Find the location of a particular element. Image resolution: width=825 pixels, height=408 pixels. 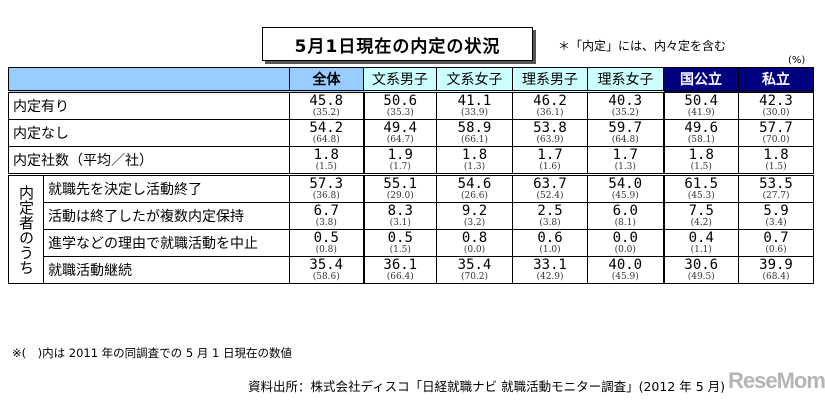

footnote: ※( )内は 2011 年の同調査での 5 月 1 日現在の数値 is located at coordinates (152, 353).